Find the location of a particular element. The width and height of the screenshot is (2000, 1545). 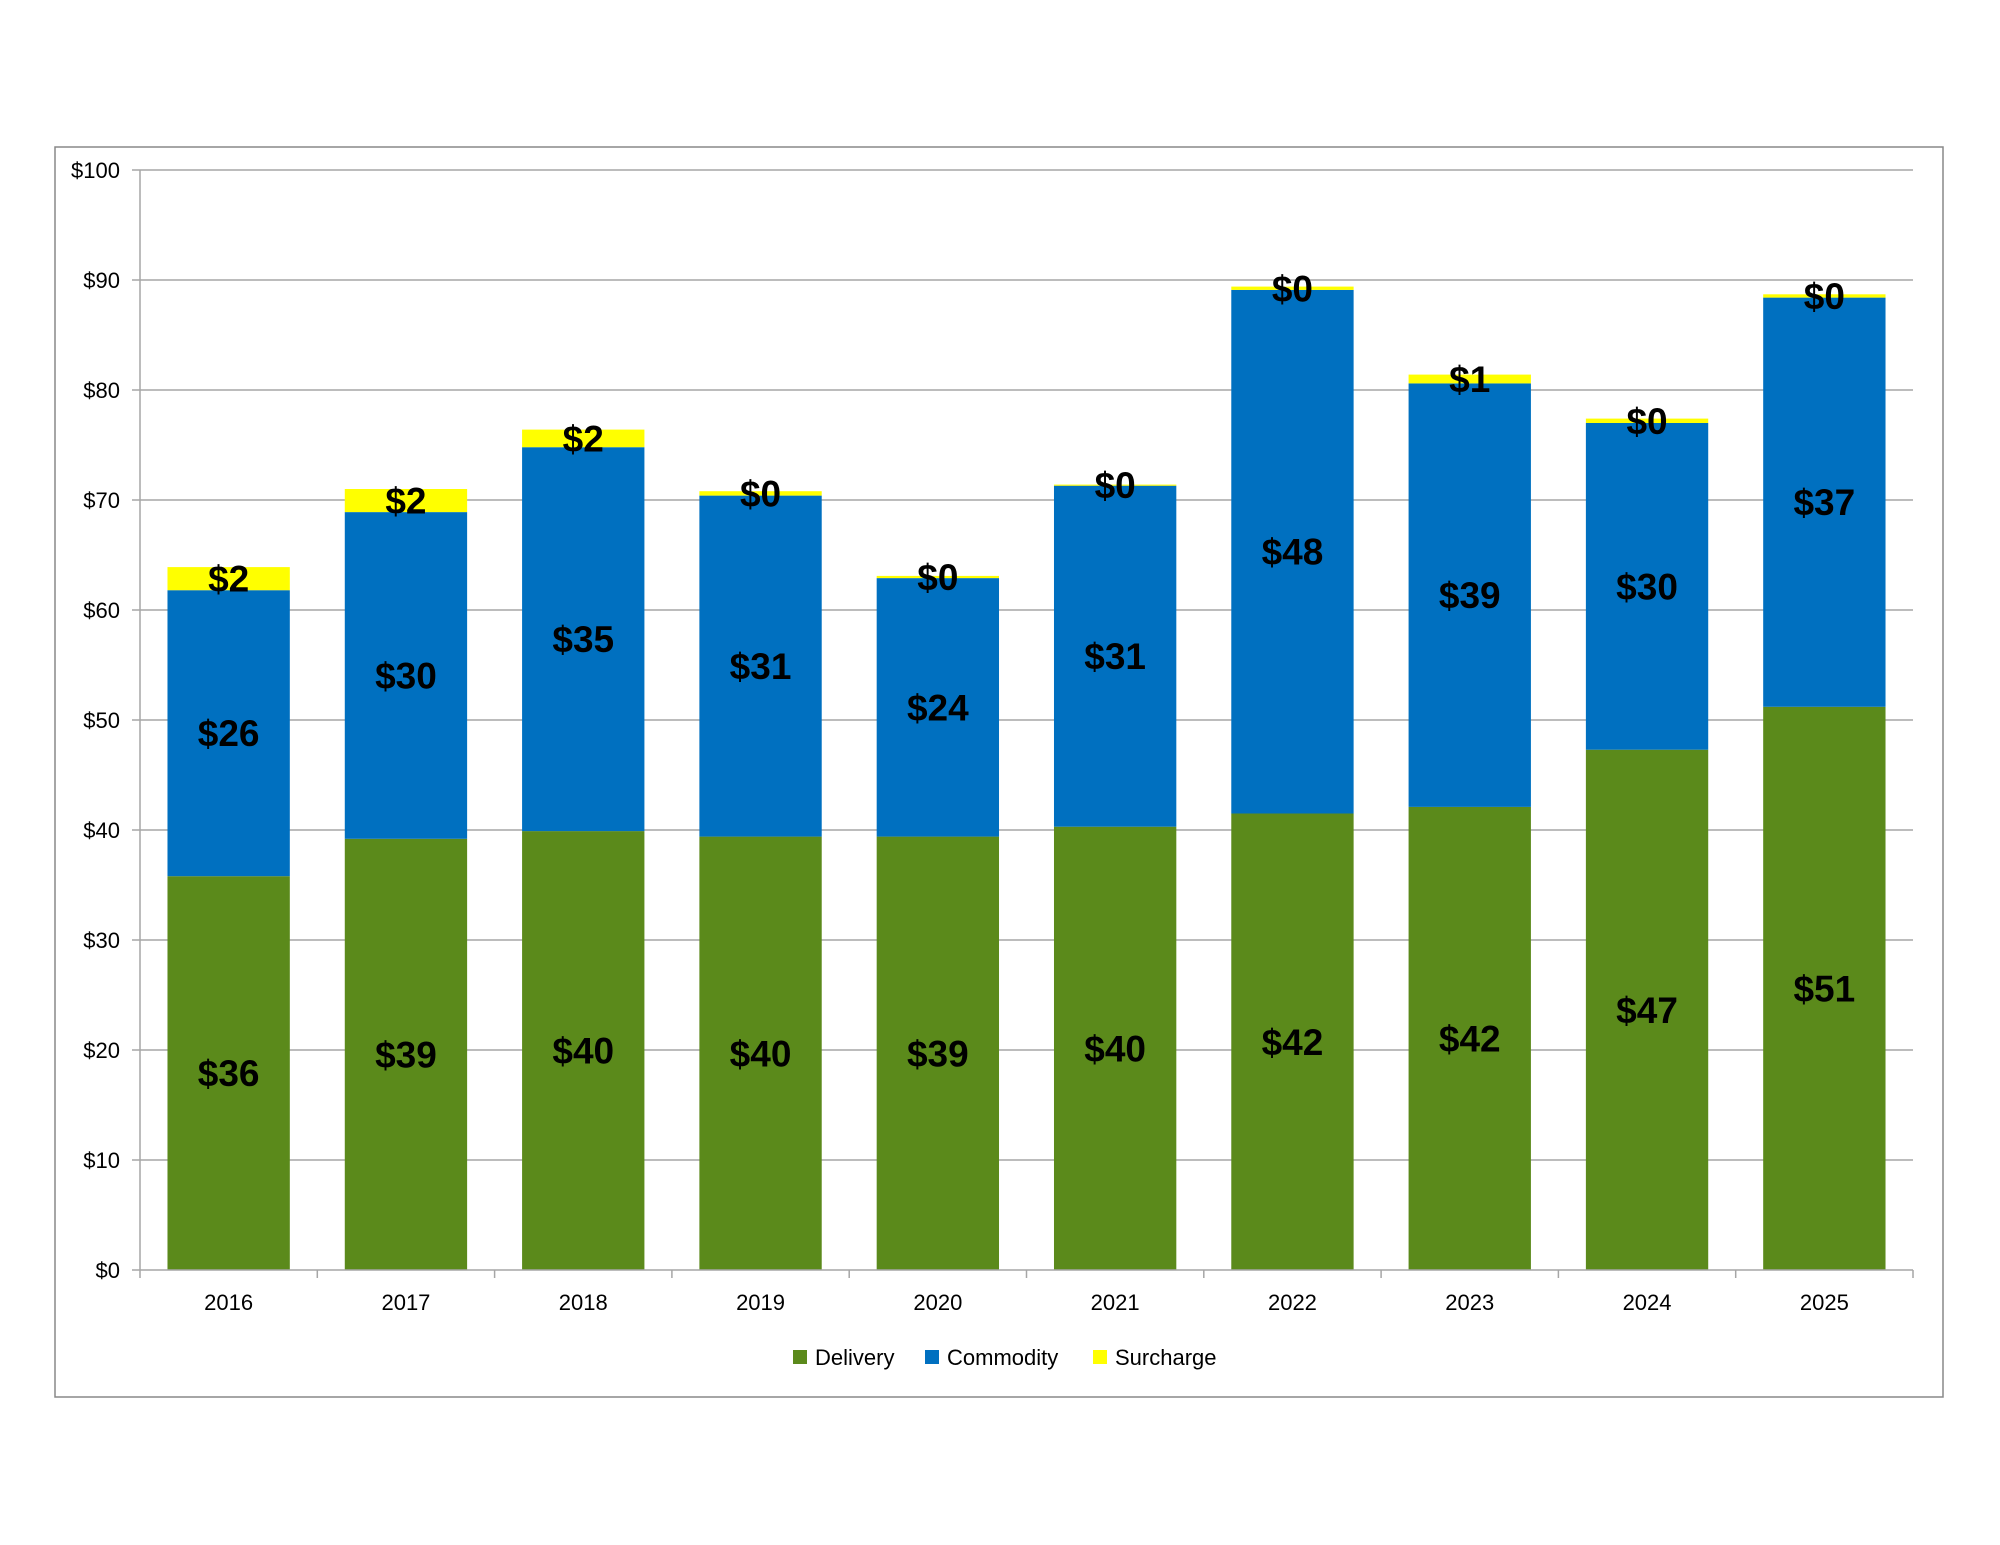

data-label-commodity: $39 is located at coordinates (1470, 595).